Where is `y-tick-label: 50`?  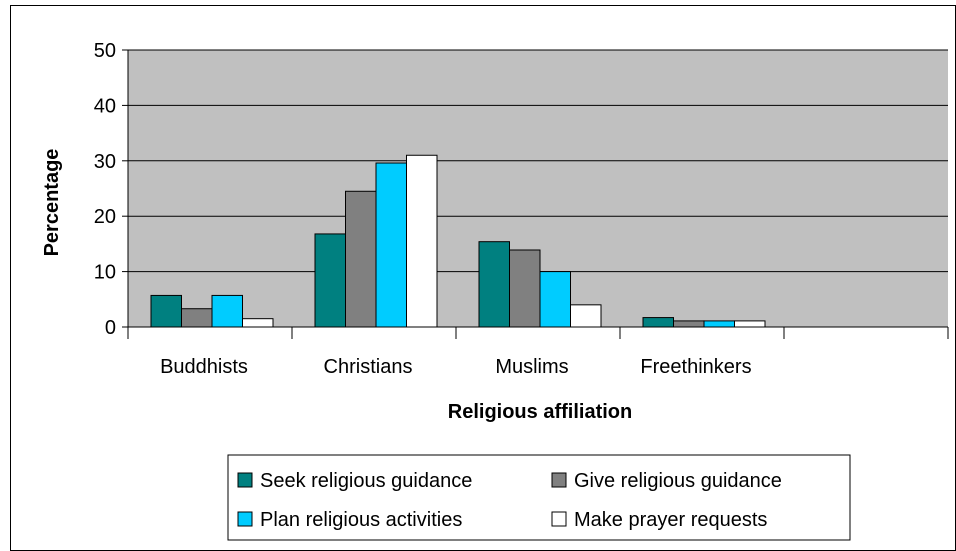 y-tick-label: 50 is located at coordinates (105, 51).